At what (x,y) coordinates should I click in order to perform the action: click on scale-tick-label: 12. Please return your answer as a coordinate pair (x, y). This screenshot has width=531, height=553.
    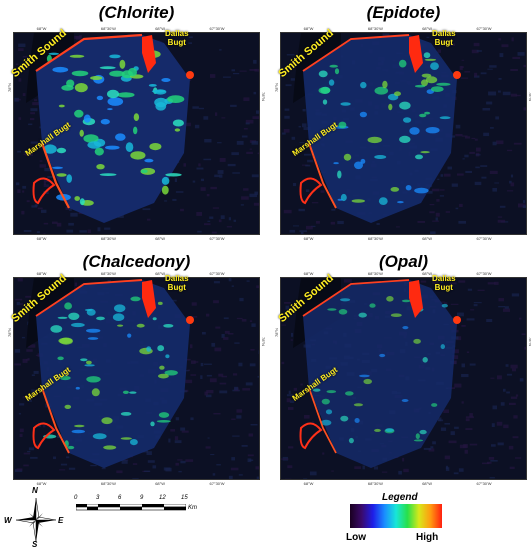
    Looking at the image, I should click on (162, 498).